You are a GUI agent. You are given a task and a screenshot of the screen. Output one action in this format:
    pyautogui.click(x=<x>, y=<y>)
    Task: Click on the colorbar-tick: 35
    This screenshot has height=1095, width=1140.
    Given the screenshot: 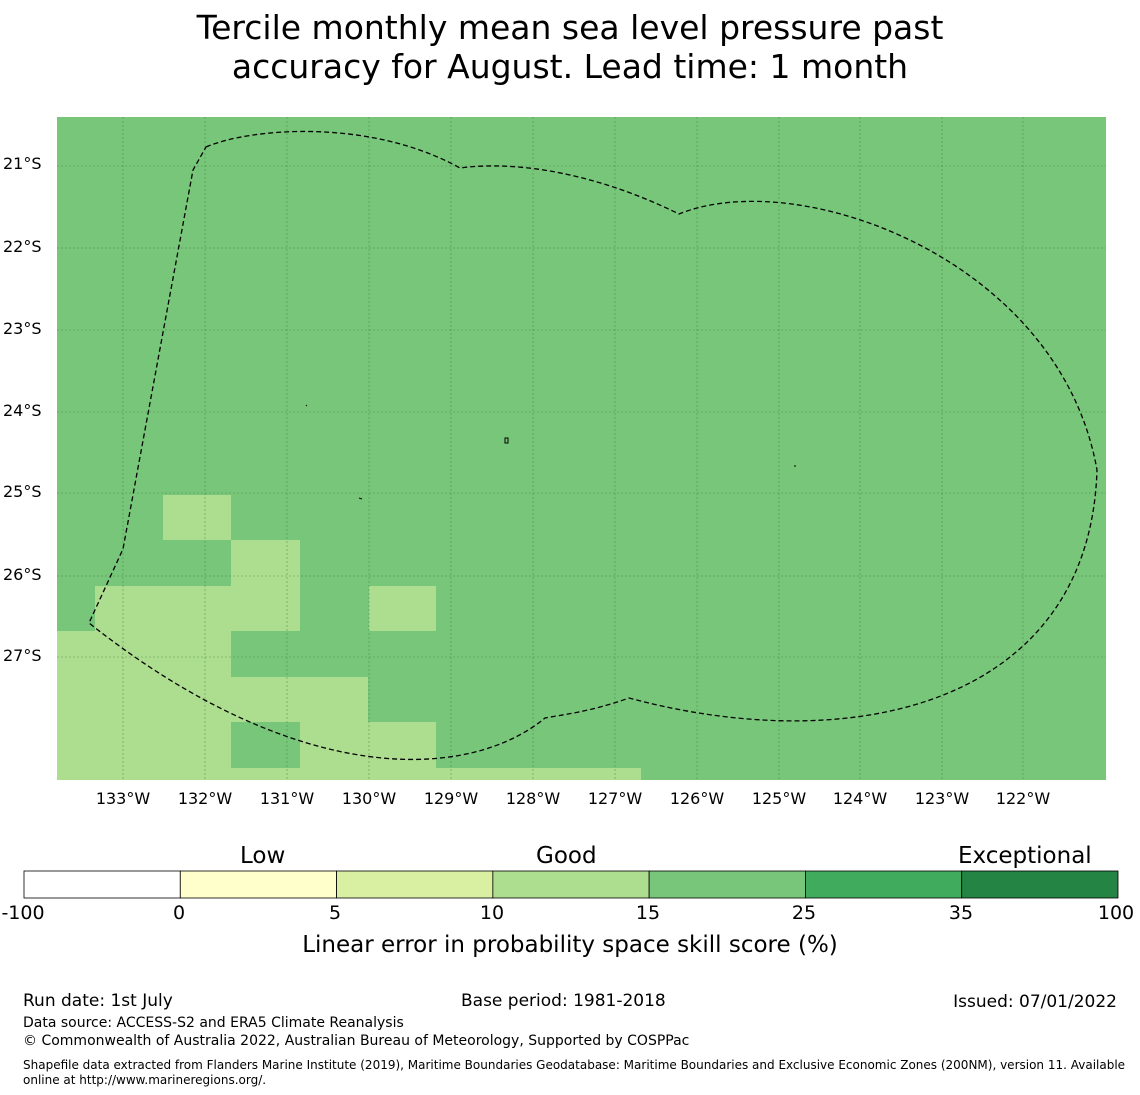 What is the action you would take?
    pyautogui.click(x=961, y=913)
    